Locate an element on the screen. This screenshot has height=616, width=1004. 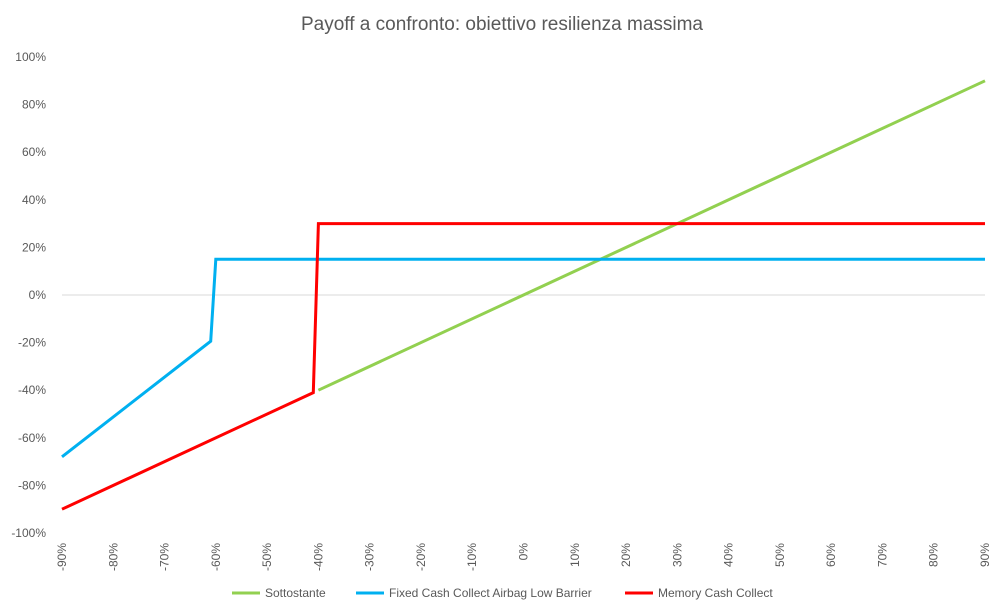
x-tick-label: -90% is located at coordinates (62, 557).